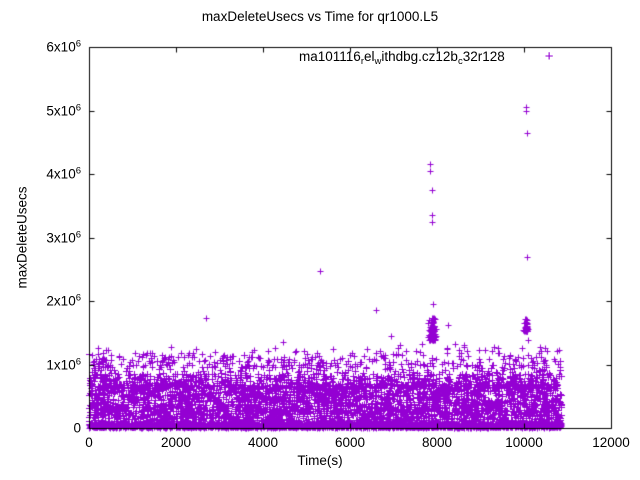 This screenshot has height=480, width=640. I want to click on x-tick-label: 12000, so click(611, 442).